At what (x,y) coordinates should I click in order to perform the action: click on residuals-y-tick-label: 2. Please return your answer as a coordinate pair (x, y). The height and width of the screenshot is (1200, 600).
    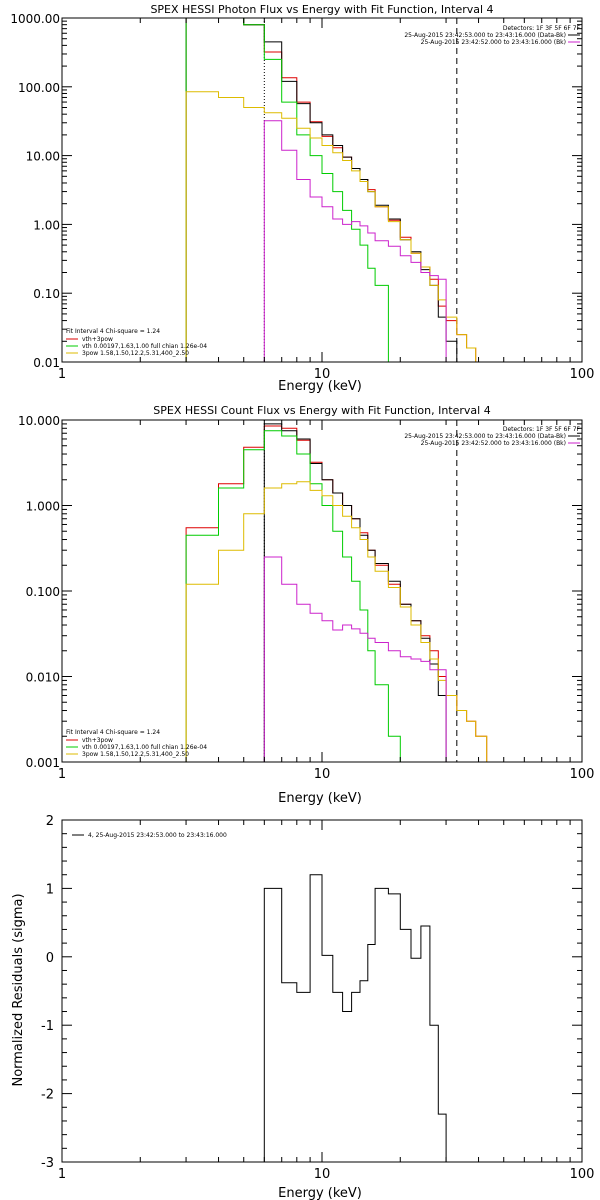
    Looking at the image, I should click on (50, 821).